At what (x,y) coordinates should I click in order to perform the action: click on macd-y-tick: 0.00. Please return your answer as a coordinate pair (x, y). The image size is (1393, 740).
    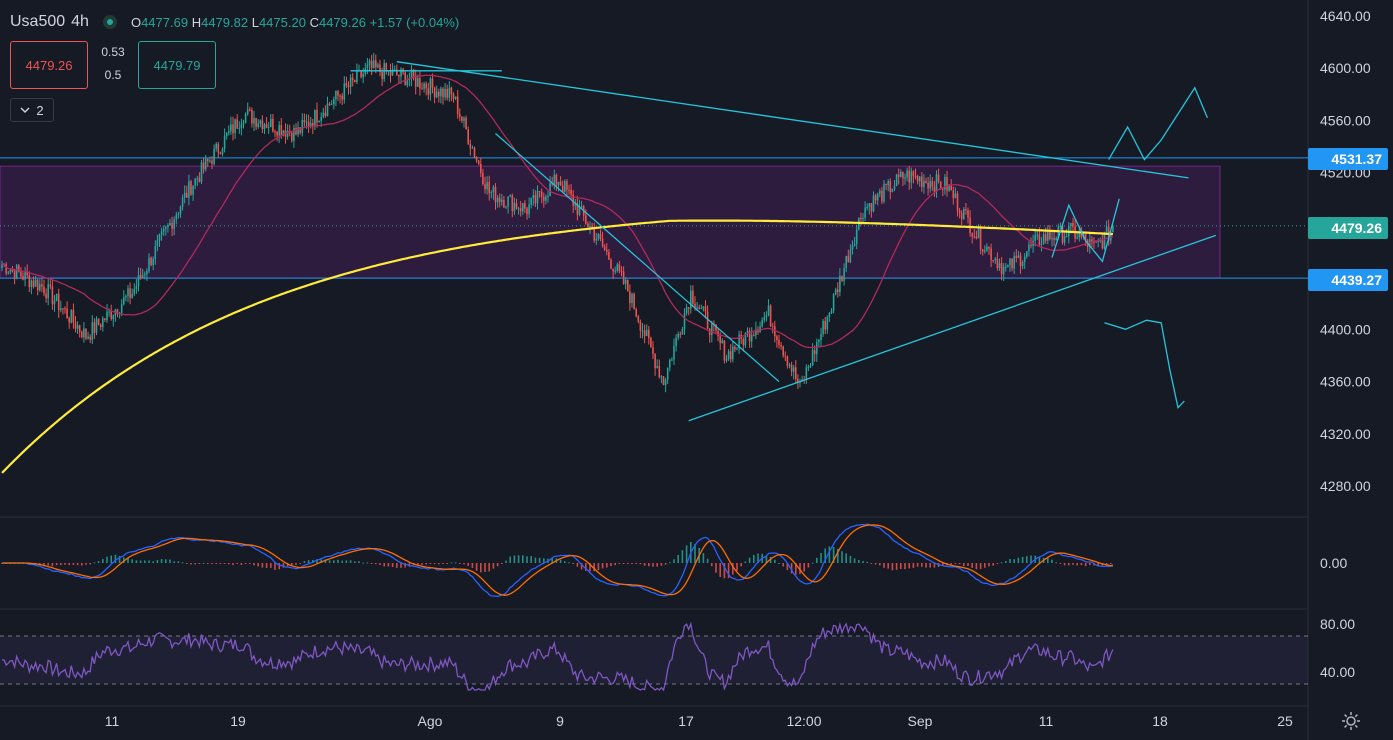
    Looking at the image, I should click on (1333, 563).